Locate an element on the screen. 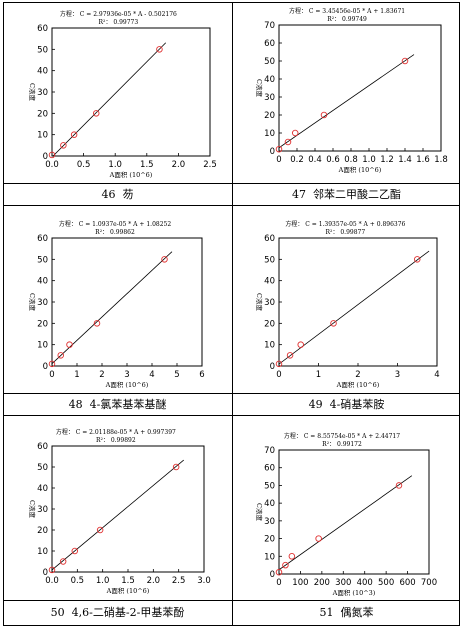 The height and width of the screenshot is (629, 463). r-squared-label: R²： 0.99172 is located at coordinates (342, 444).